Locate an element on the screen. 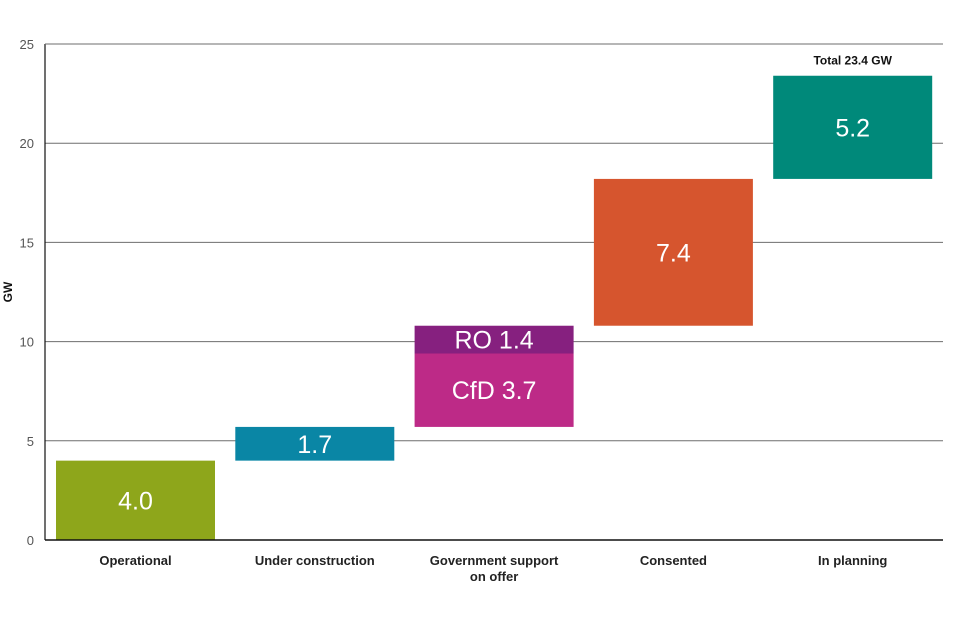 Image resolution: width=960 pixels, height=640 pixels. y-axis-ticks: 0 5 10 15 20 25 is located at coordinates (27, 292).